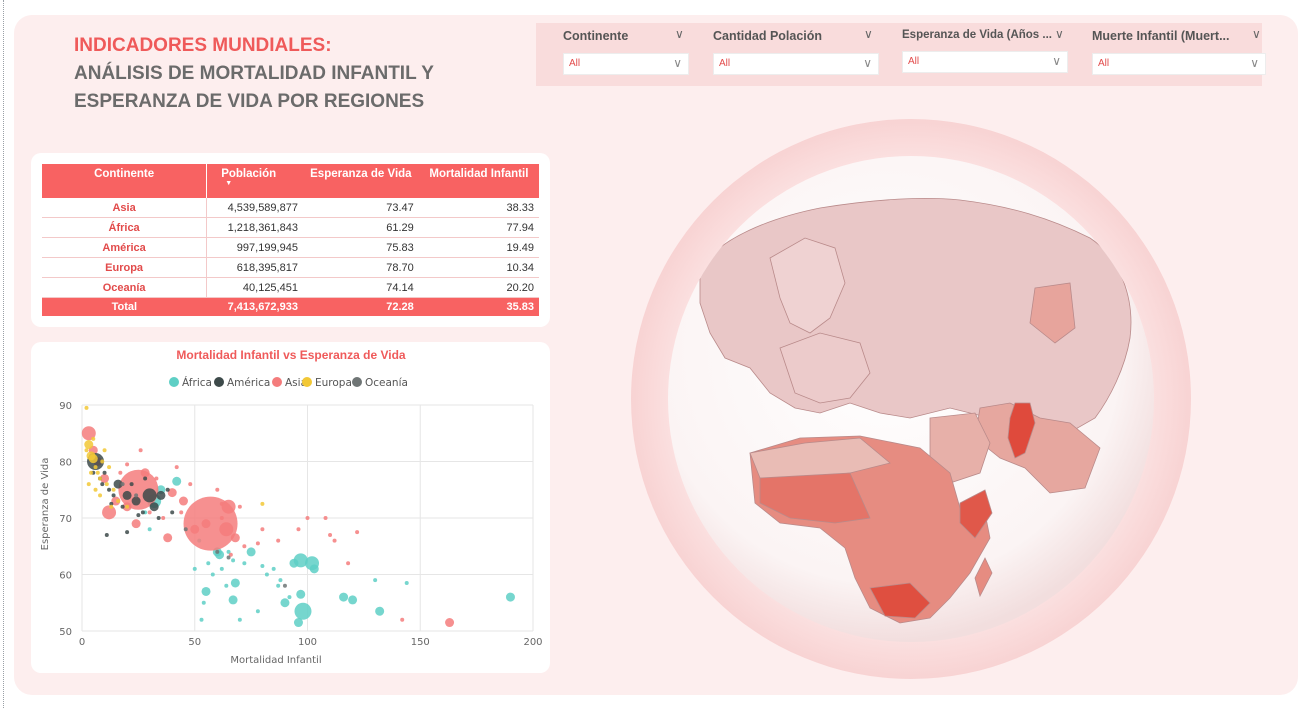  Describe the element at coordinates (386, 383) in the screenshot. I see `legend-label: Oceanía` at that location.